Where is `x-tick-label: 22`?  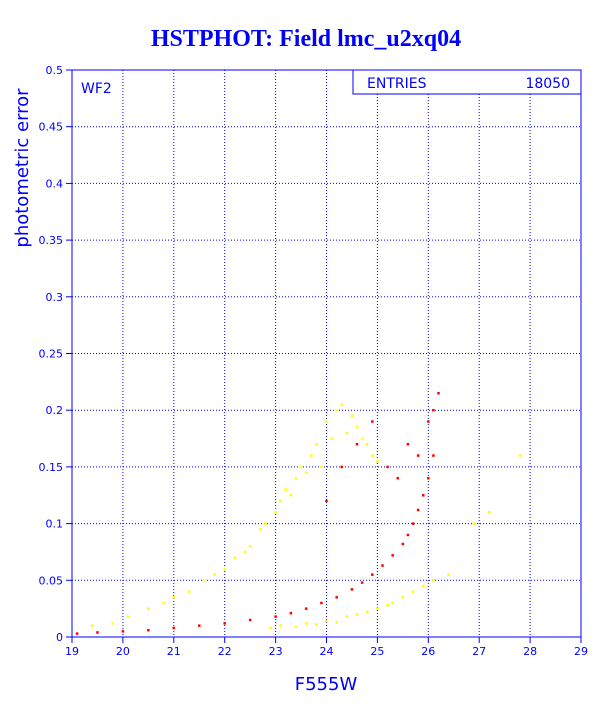
x-tick-label: 22 is located at coordinates (225, 651).